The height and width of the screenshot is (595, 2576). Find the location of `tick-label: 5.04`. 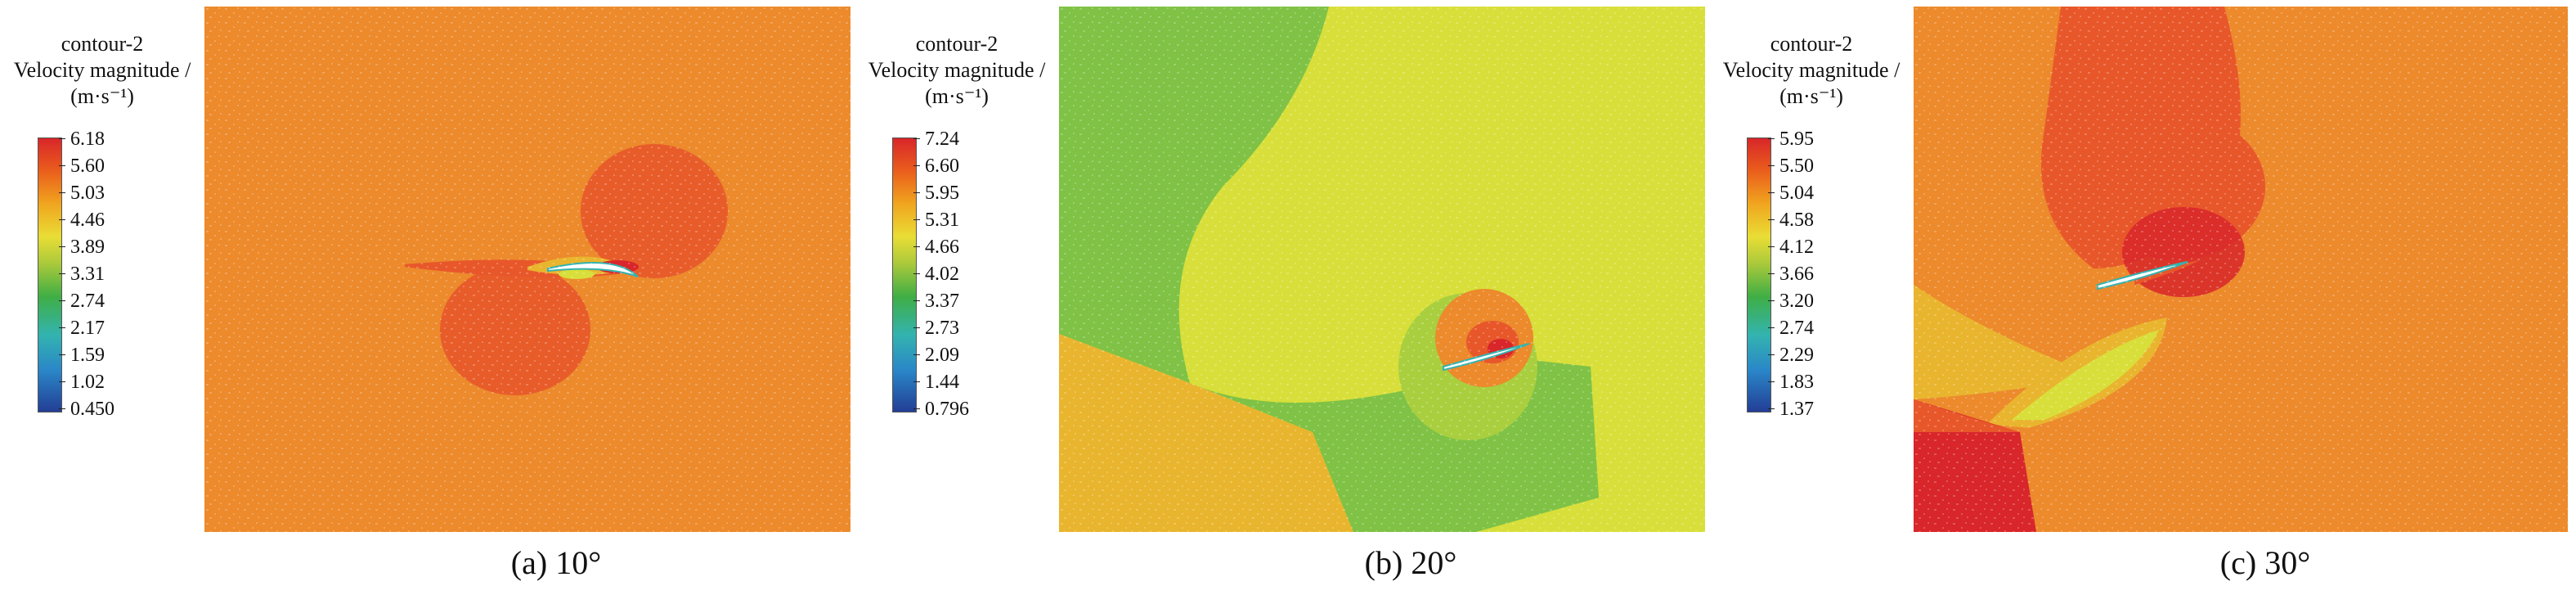

tick-label: 5.04 is located at coordinates (1791, 194).